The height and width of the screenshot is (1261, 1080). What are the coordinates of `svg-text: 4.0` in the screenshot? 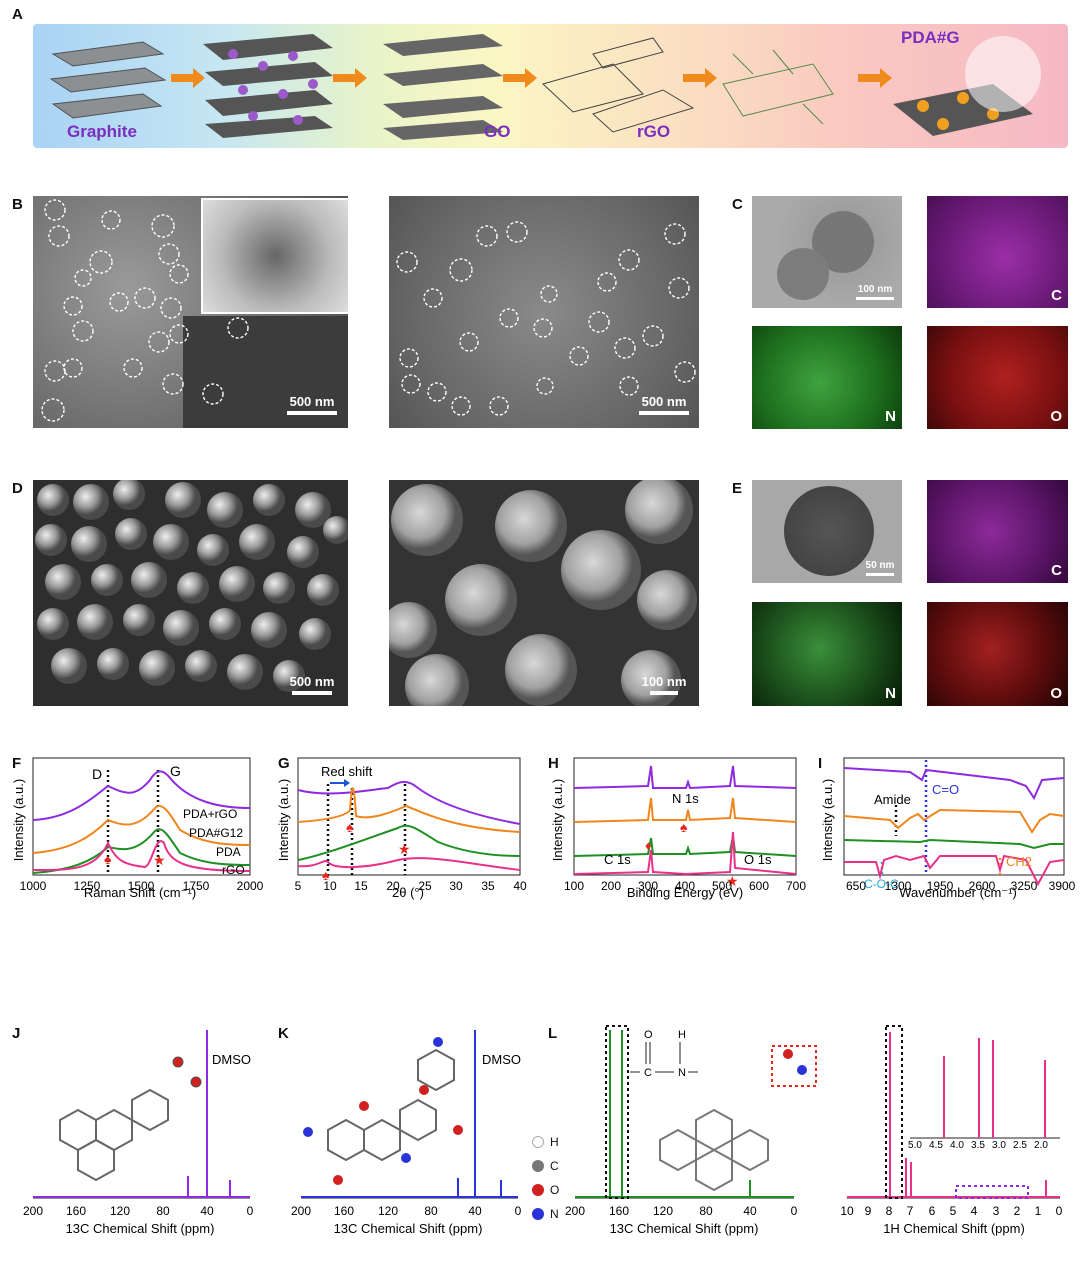 It's located at (957, 1145).